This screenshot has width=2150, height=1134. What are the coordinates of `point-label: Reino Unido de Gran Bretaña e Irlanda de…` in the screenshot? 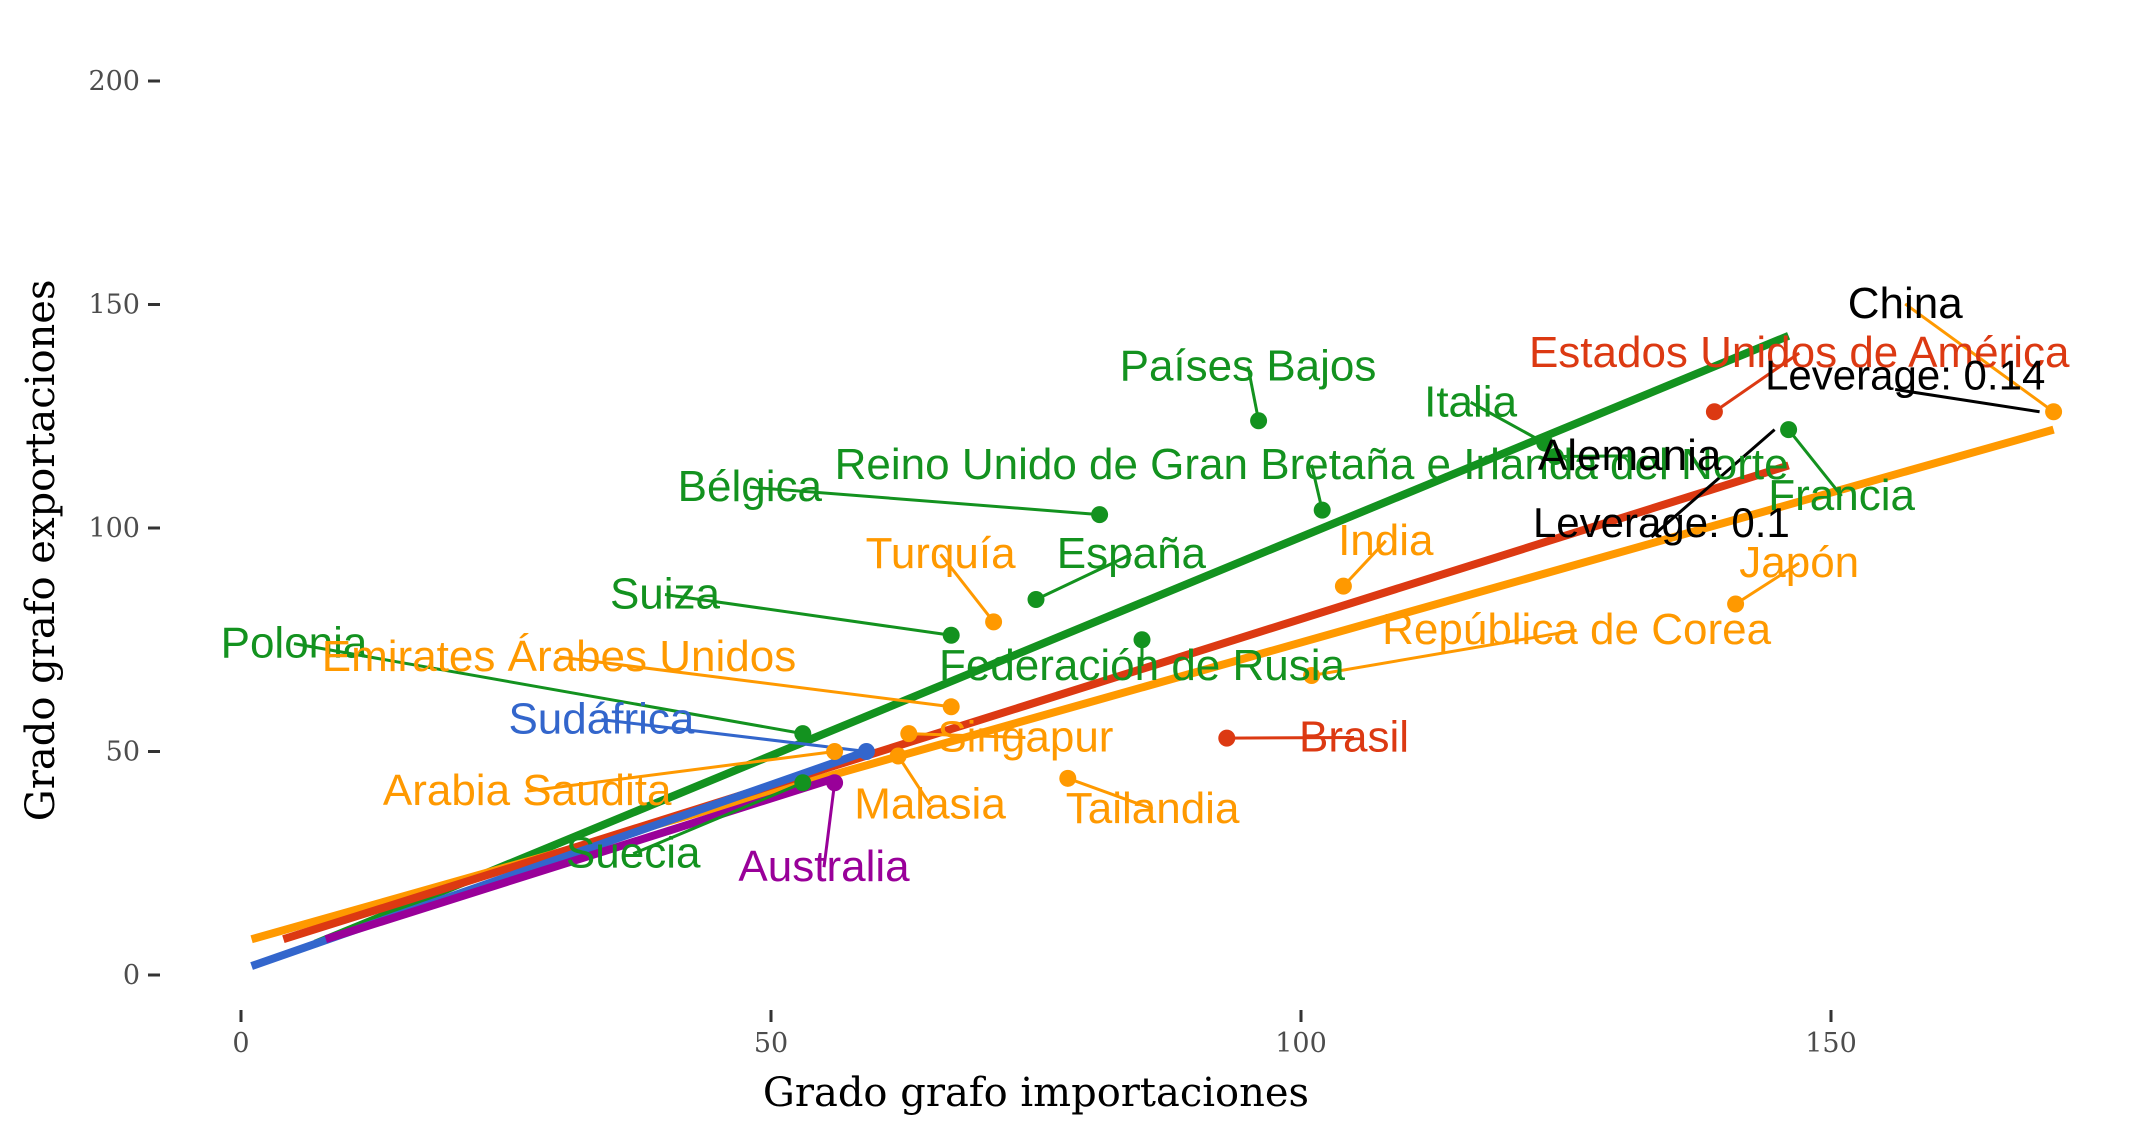 It's located at (1312, 464).